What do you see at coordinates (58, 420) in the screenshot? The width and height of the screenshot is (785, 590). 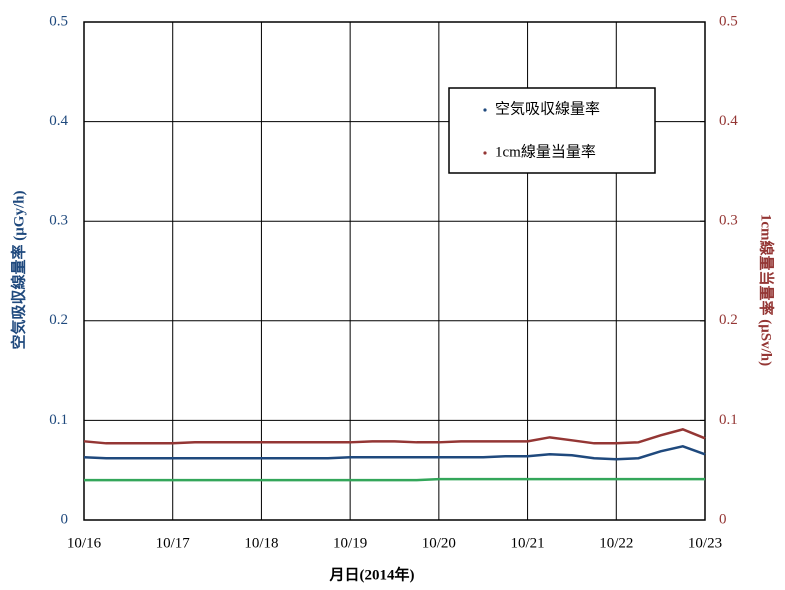 I see `y-tick-label: 0.1` at bounding box center [58, 420].